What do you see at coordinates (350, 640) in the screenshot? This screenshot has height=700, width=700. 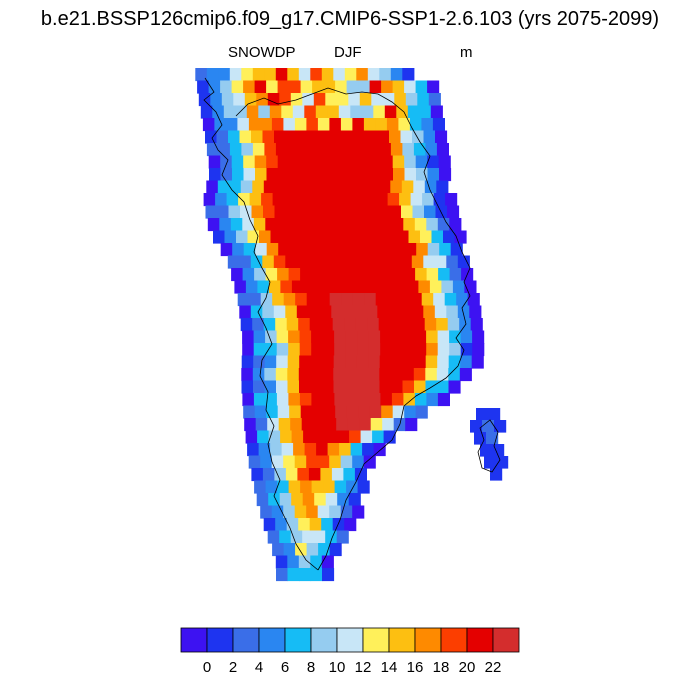 I see `colorbar-box` at bounding box center [350, 640].